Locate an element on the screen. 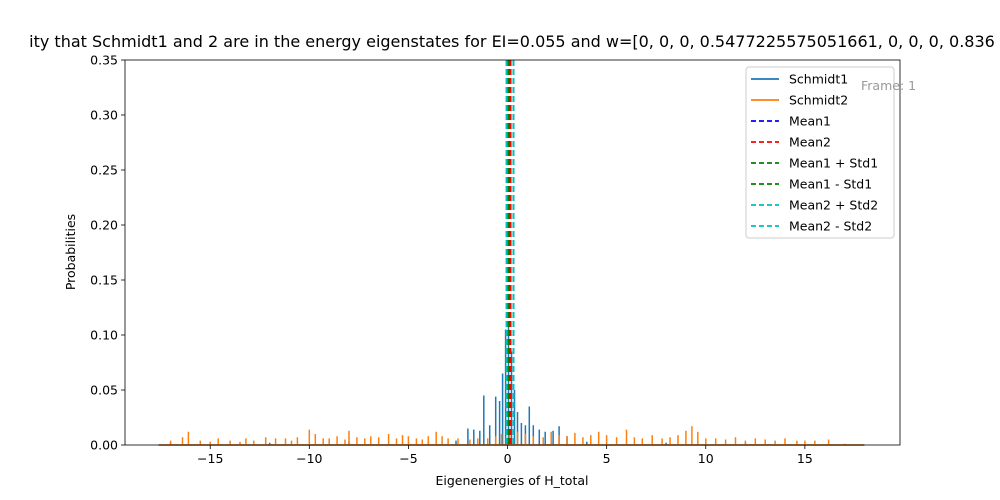  legend-label: Mean1 - Std1 is located at coordinates (830, 184).